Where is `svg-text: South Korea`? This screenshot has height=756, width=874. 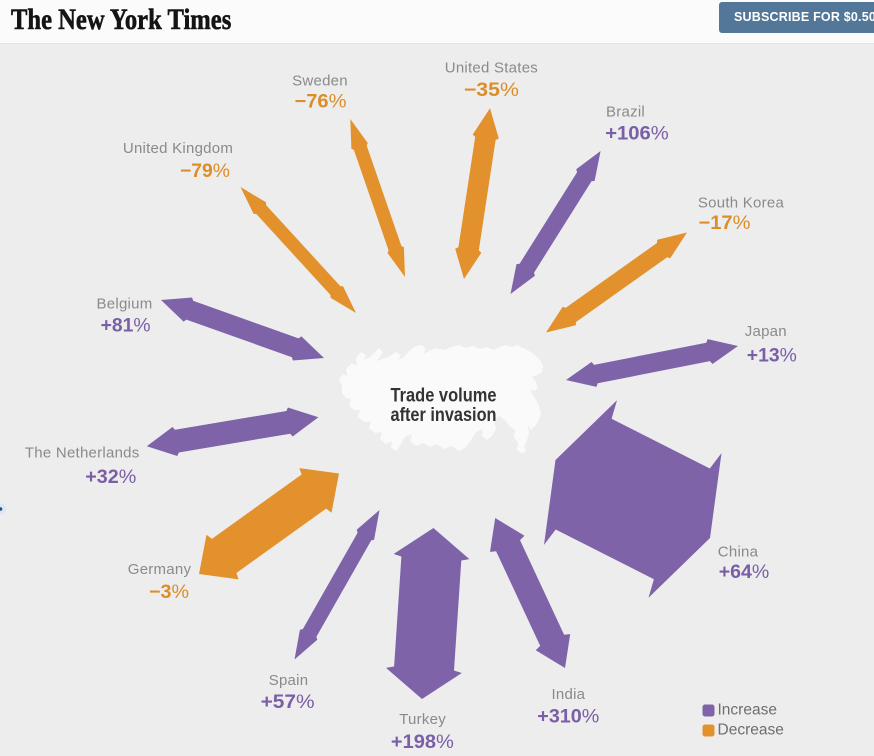
svg-text: South Korea is located at coordinates (741, 203).